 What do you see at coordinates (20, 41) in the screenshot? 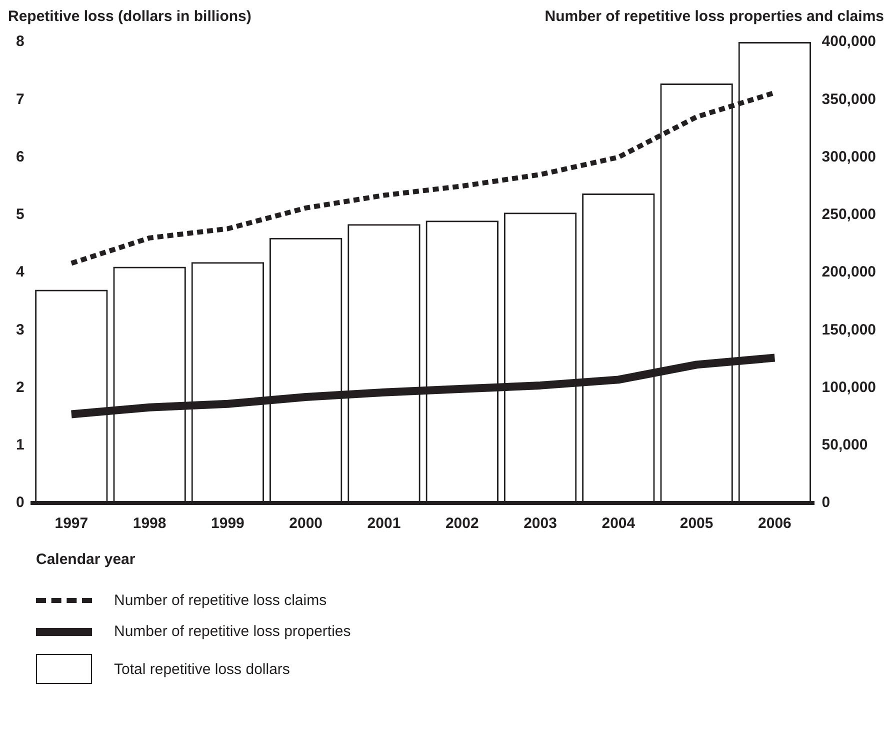
I see `y-tick-label: 8` at bounding box center [20, 41].